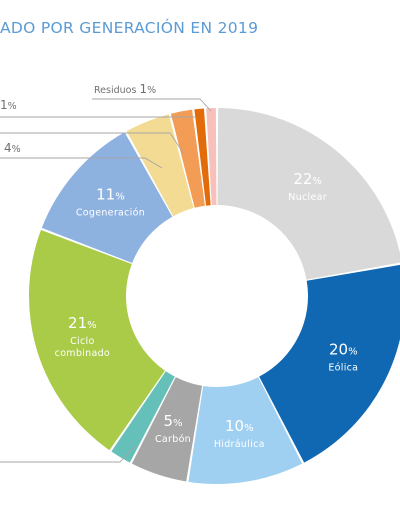 The width and height of the screenshot is (400, 516). Describe the element at coordinates (110, 213) in the screenshot. I see `slice-label-cogeneracion: Cogeneración` at that location.